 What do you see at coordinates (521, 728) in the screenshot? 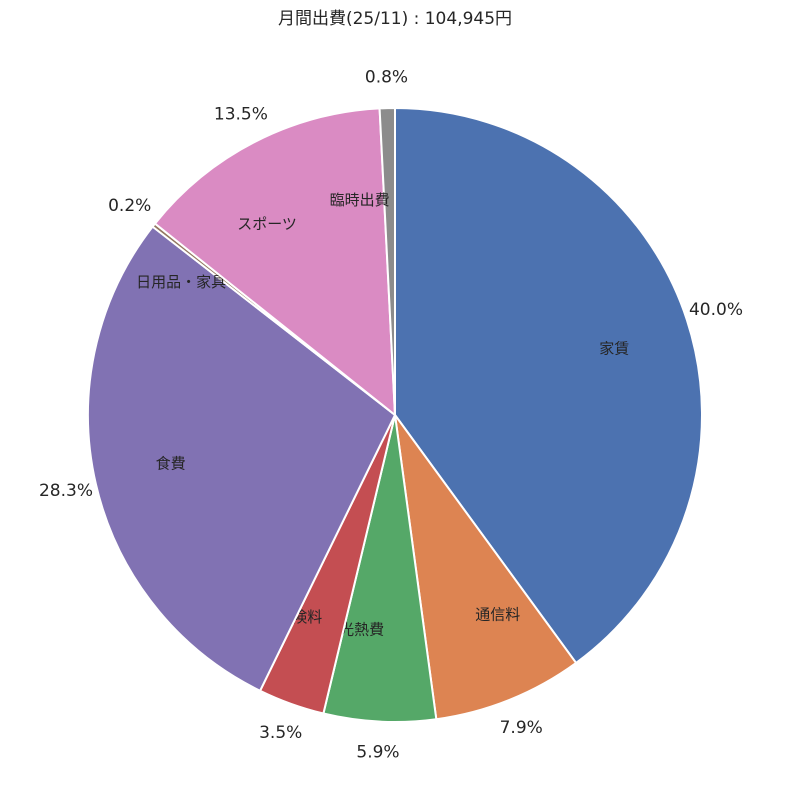
I see `pct-label-1: 7.9%` at bounding box center [521, 728].